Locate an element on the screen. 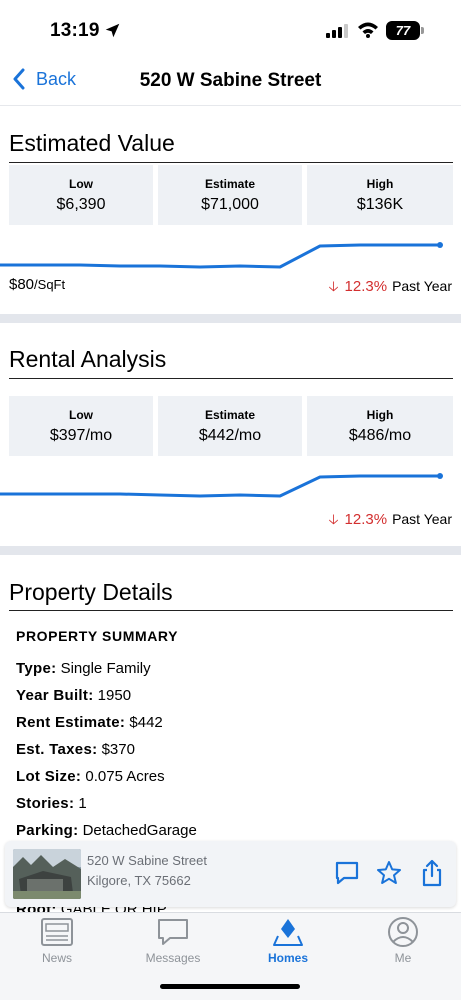  detail-value: 1950 is located at coordinates (114, 695).